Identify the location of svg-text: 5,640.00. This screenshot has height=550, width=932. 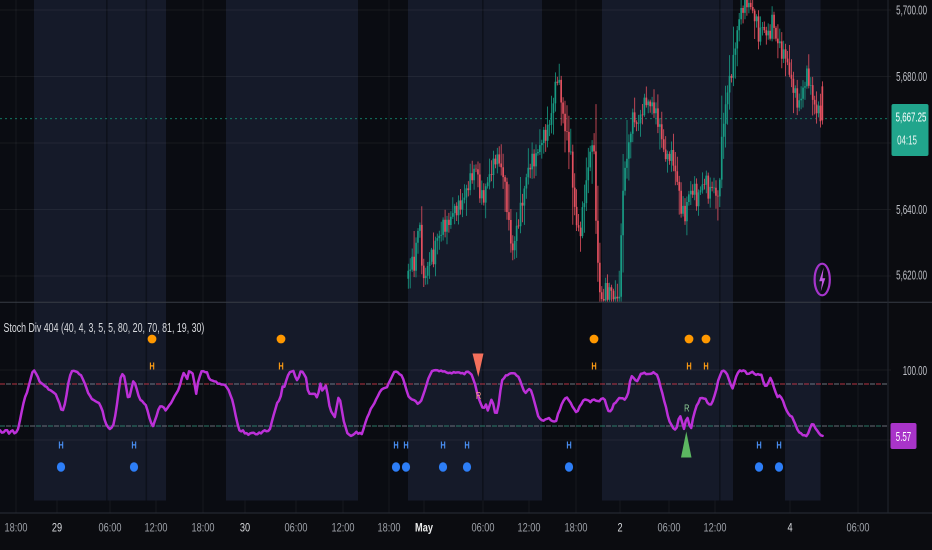
(911, 210).